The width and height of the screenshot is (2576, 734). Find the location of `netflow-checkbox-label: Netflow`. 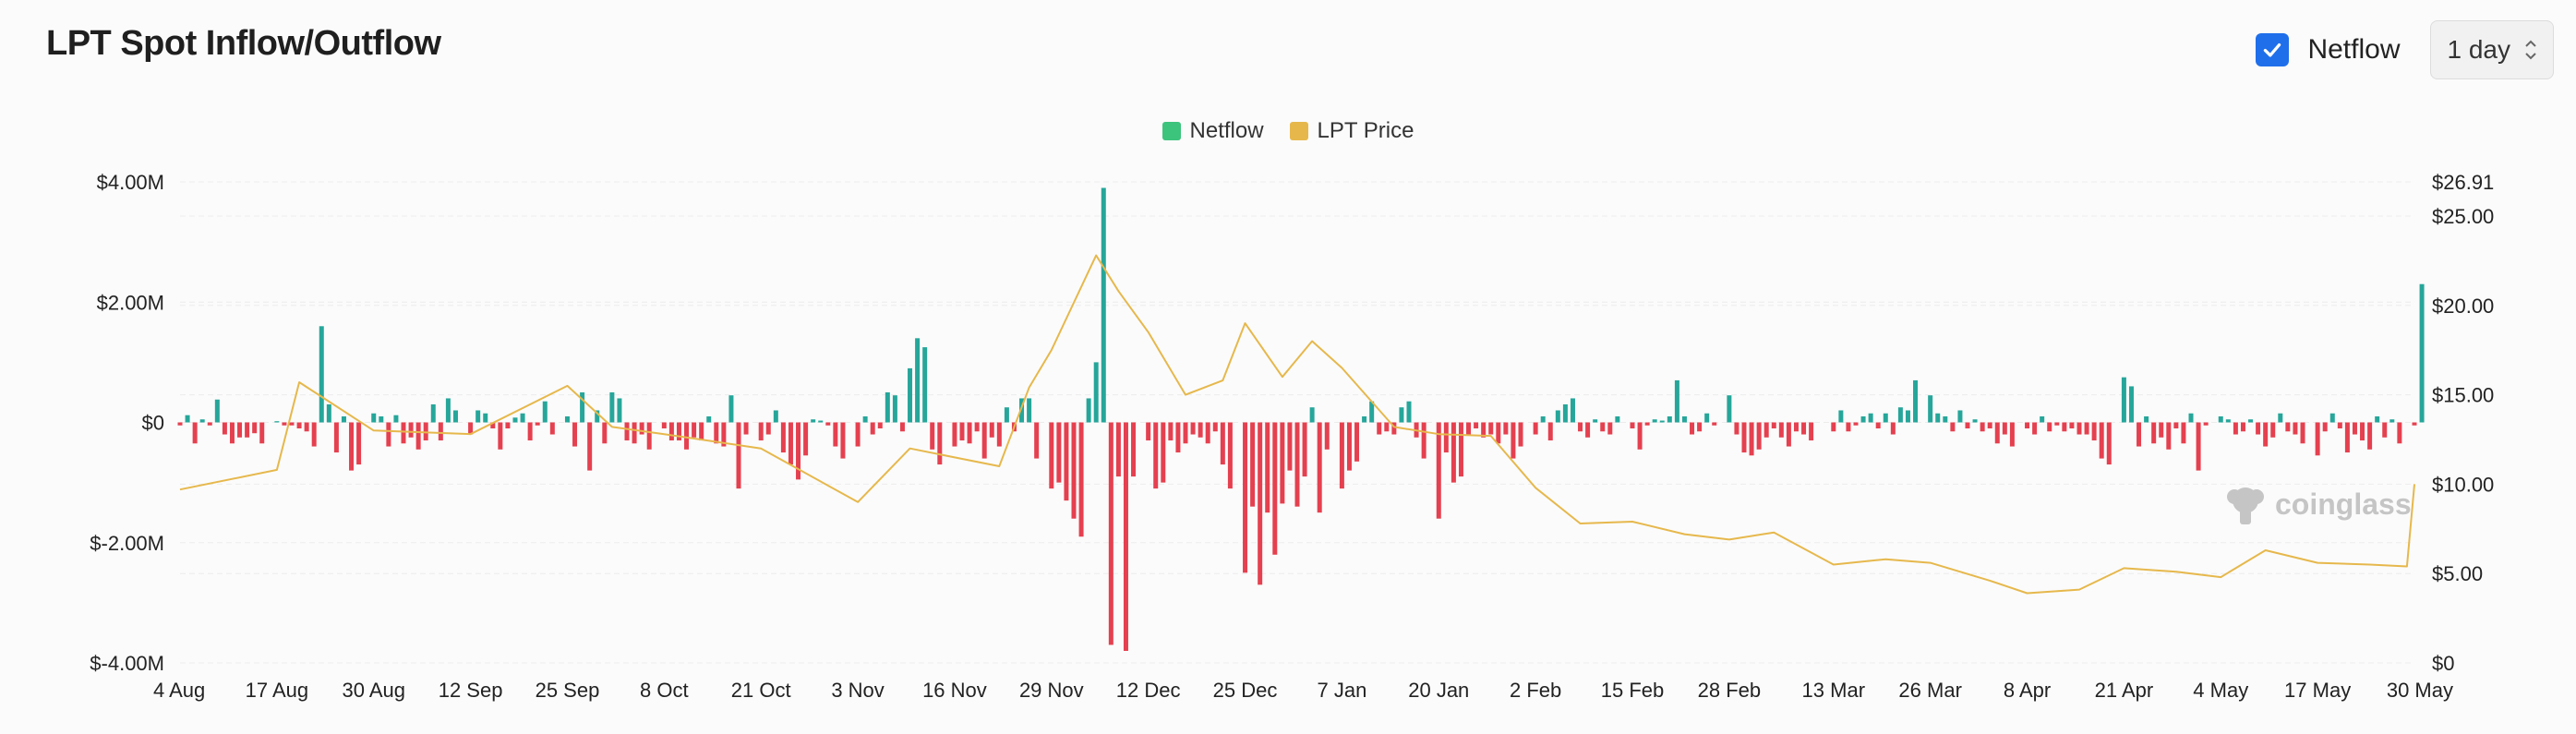

netflow-checkbox-label: Netflow is located at coordinates (2354, 49).